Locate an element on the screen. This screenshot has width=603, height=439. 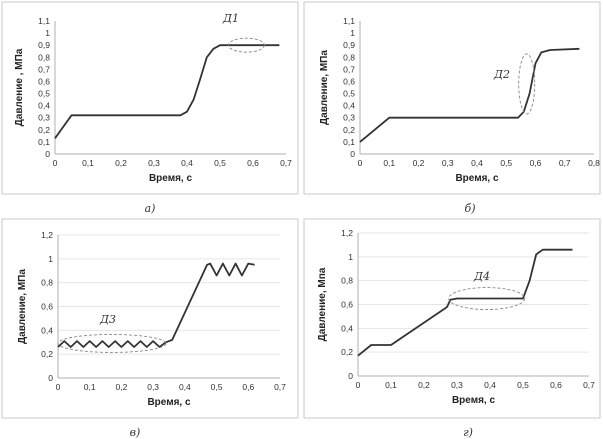
annotation-label: Д3 is located at coordinates (107, 319).